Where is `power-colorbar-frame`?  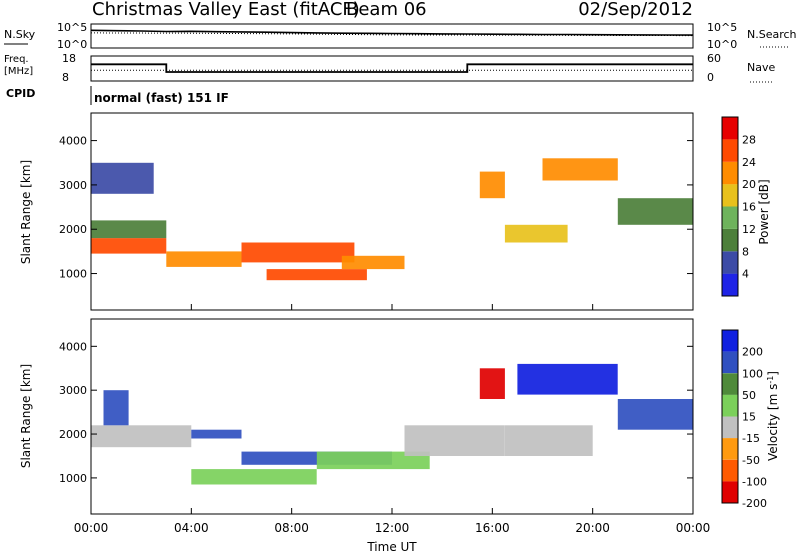 power-colorbar-frame is located at coordinates (730, 206).